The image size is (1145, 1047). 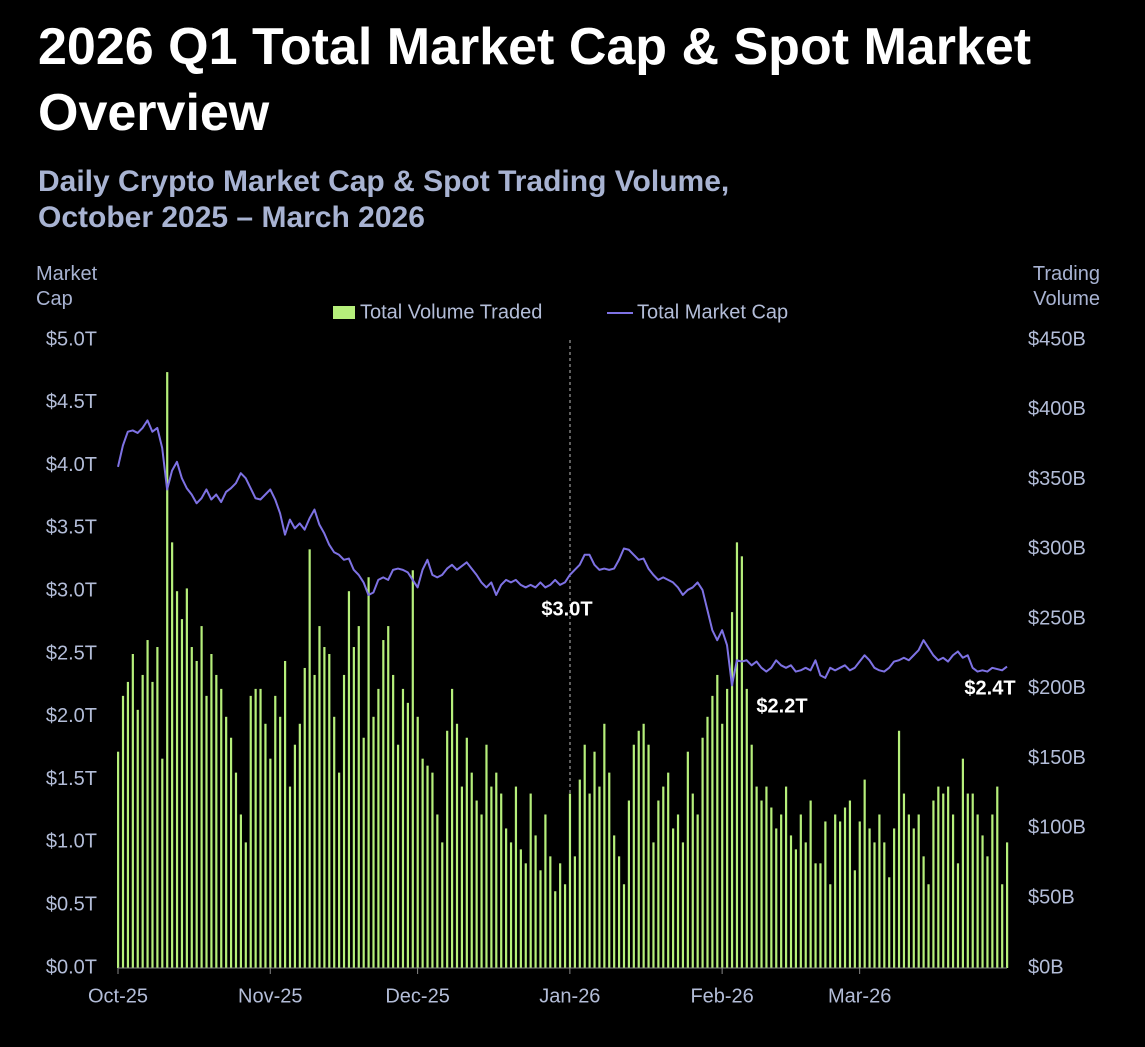 I want to click on y2-tick-label: $150B, so click(x=1057, y=758).